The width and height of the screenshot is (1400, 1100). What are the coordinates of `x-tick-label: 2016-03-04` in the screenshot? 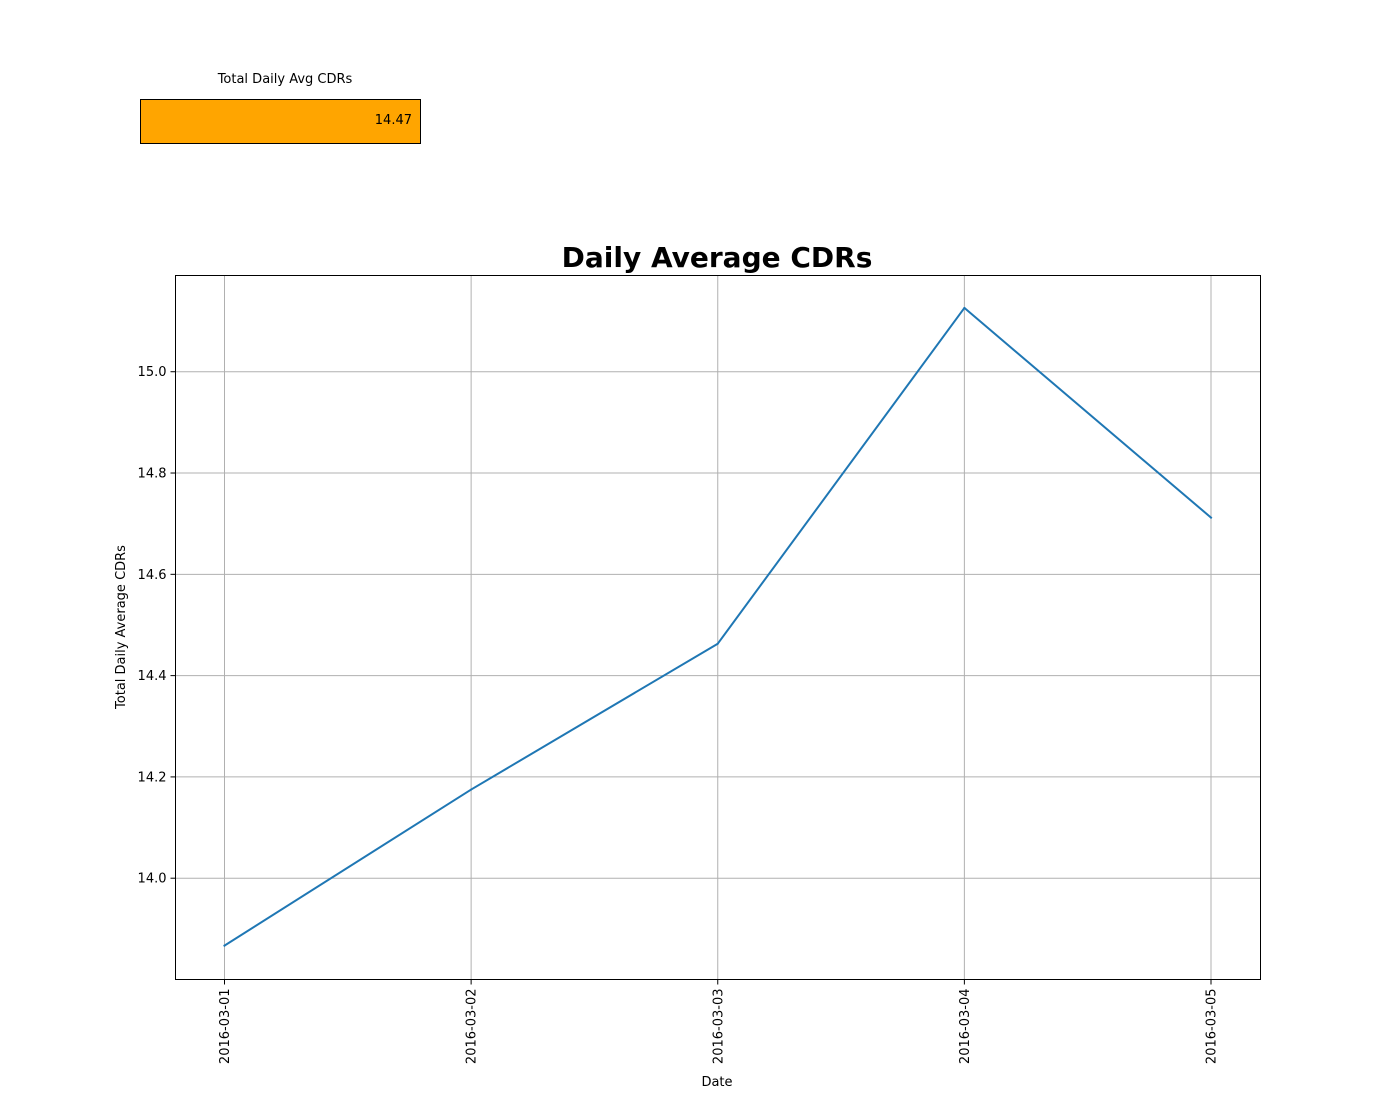 It's located at (965, 1027).